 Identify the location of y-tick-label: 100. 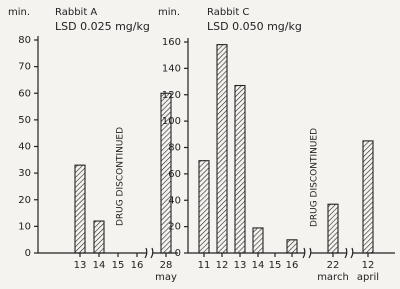
(171, 121).